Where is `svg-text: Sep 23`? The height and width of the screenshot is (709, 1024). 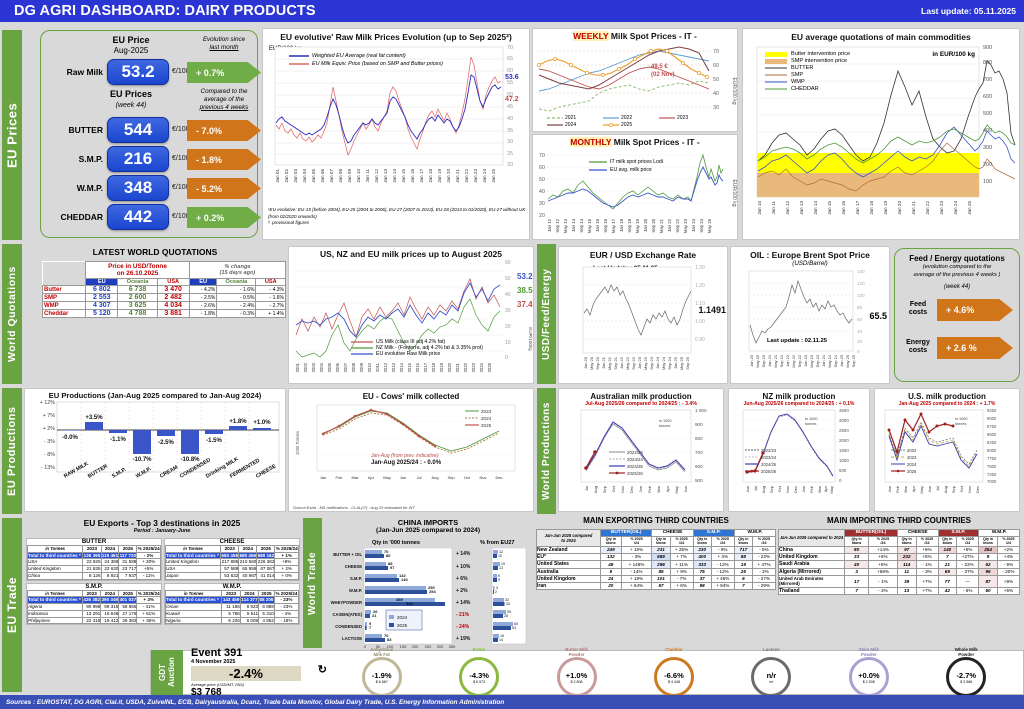
svg-text: Sep 23 is located at coordinates (651, 362).